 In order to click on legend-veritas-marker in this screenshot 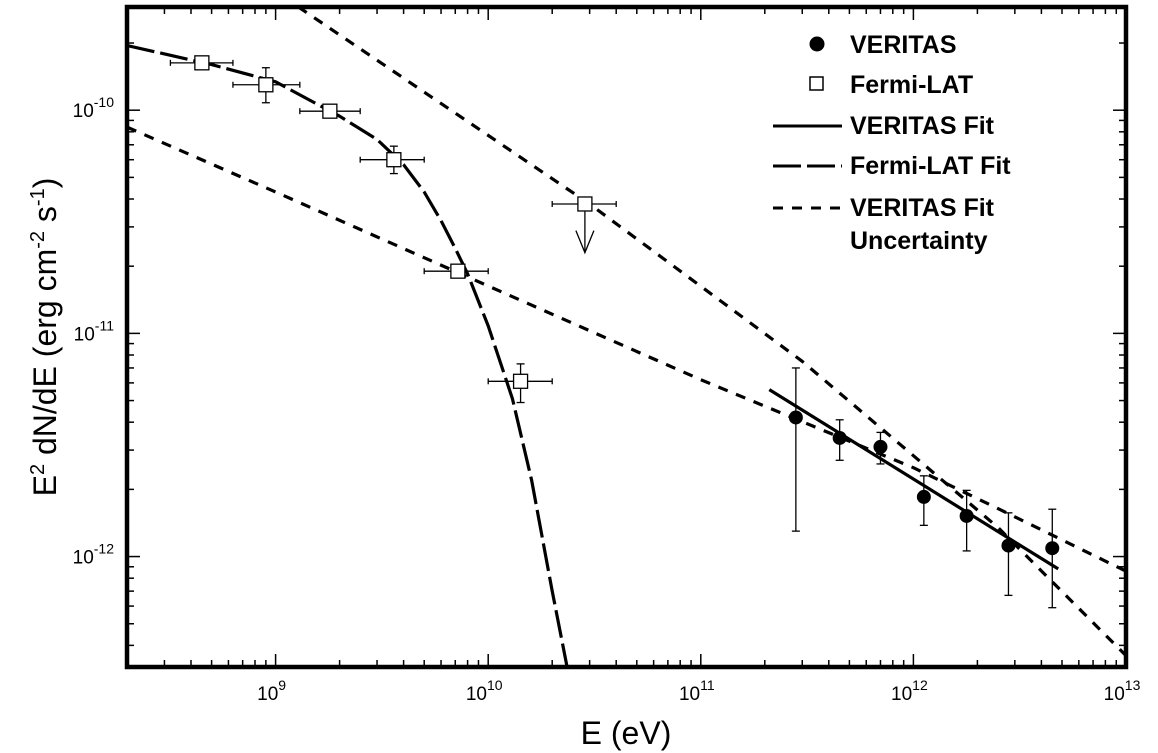, I will do `click(817, 44)`.